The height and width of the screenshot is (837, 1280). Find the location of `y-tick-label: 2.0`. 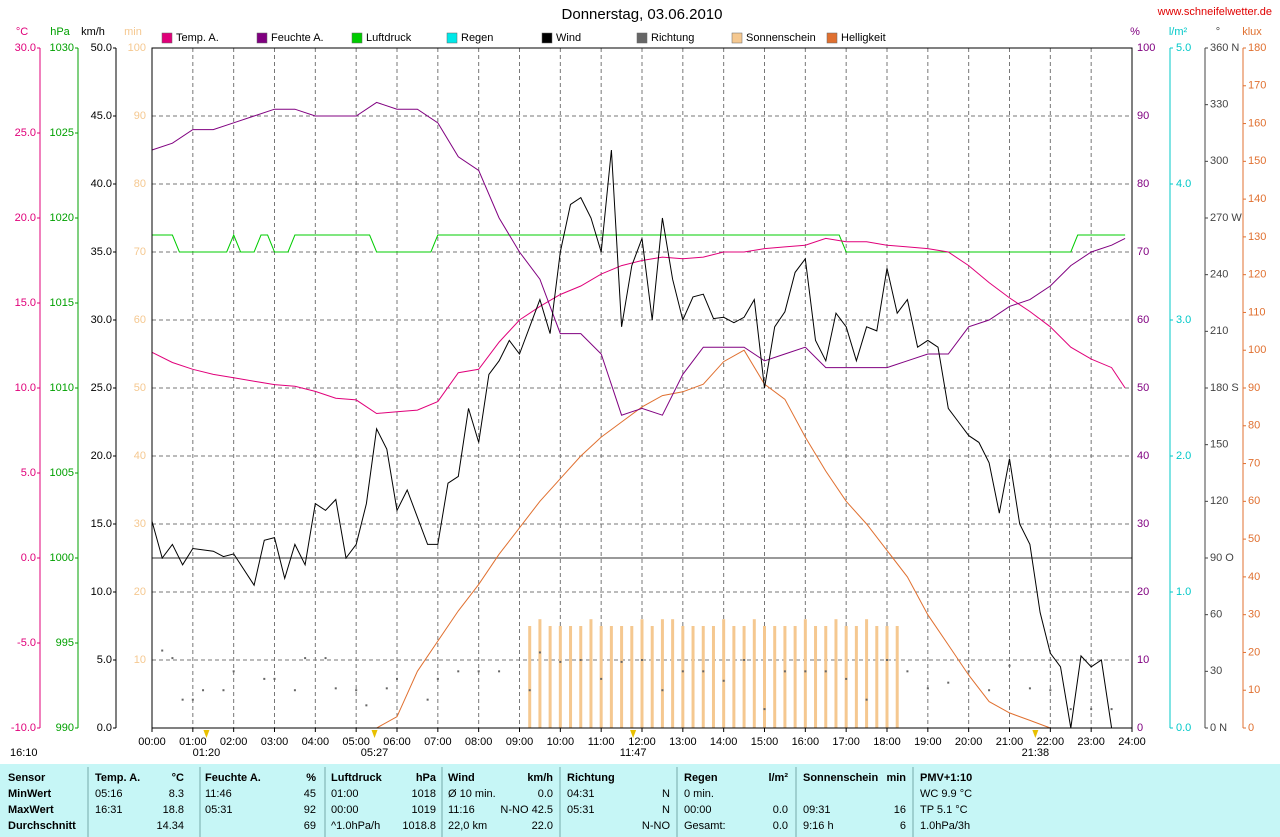

y-tick-label: 2.0 is located at coordinates (1183, 456).